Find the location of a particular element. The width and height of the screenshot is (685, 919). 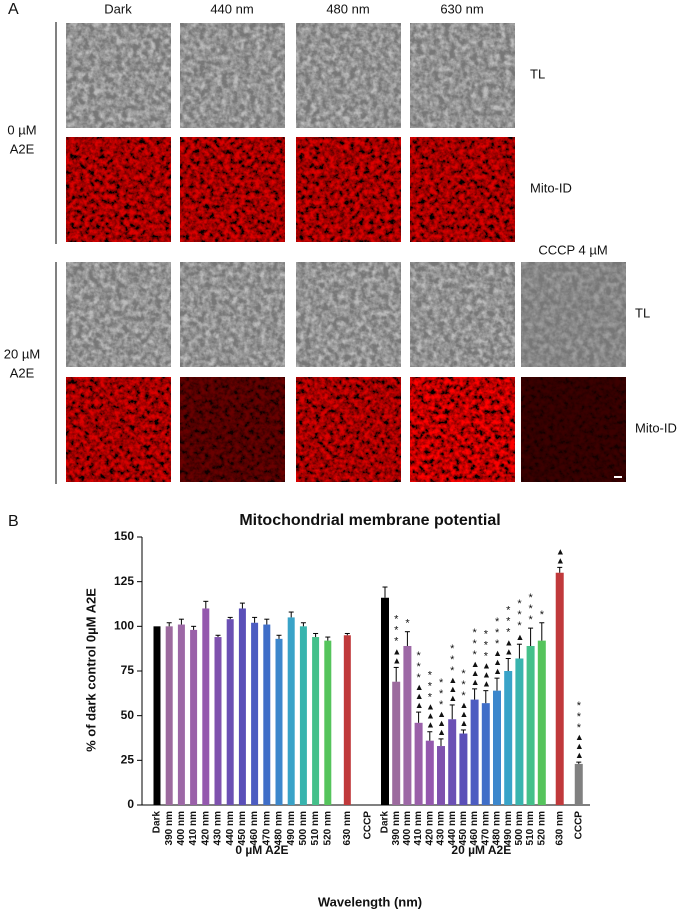

x-tick-label: 500 nm is located at coordinates (519, 828).